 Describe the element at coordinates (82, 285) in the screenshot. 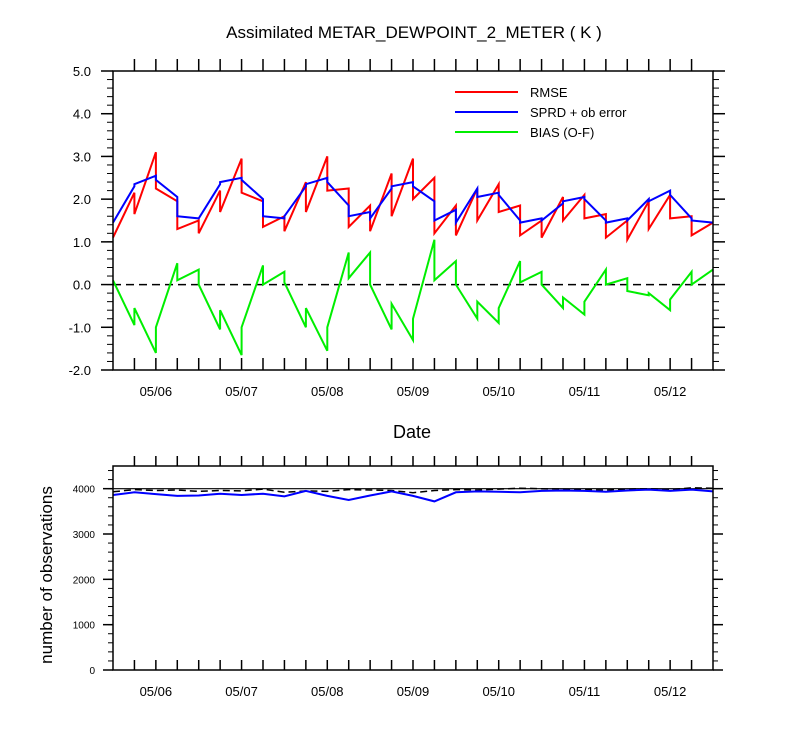

I see `y-tick-label: 0.0` at that location.